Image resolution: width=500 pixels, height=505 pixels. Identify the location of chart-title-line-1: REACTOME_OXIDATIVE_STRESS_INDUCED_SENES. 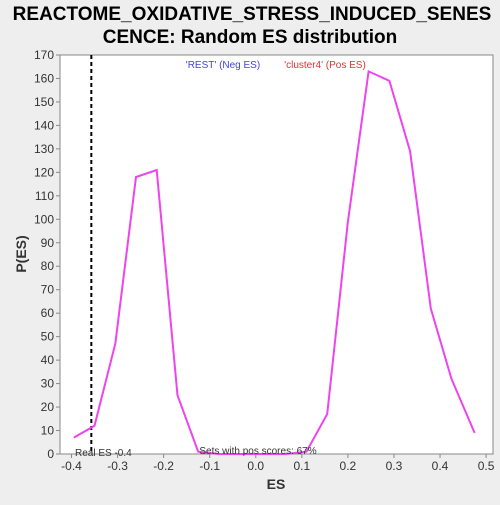
(252, 14).